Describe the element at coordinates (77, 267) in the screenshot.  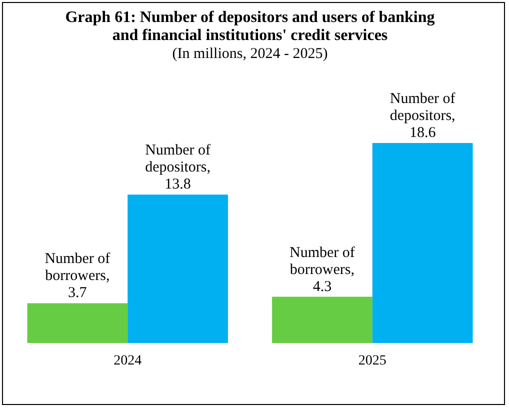
I see `series-label: Number of borrowers,` at that location.